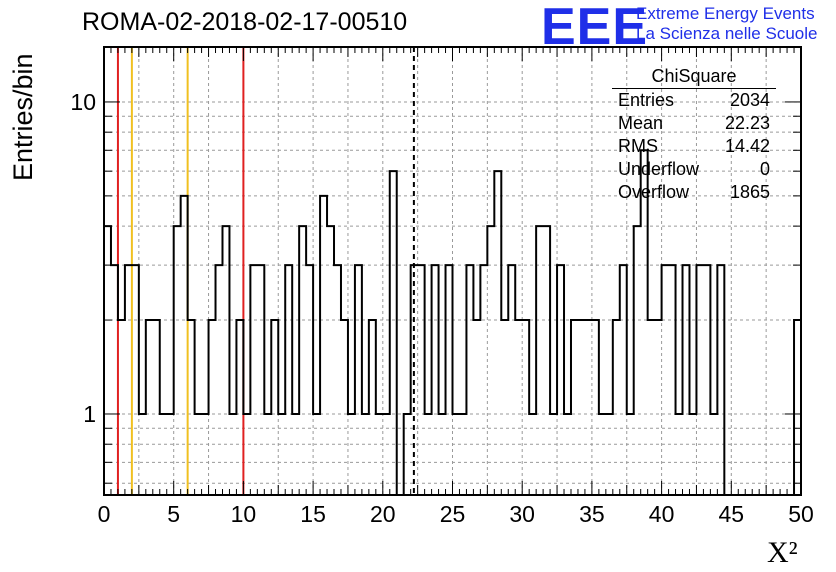 The width and height of the screenshot is (836, 572). I want to click on stats-value: 0, so click(764, 169).